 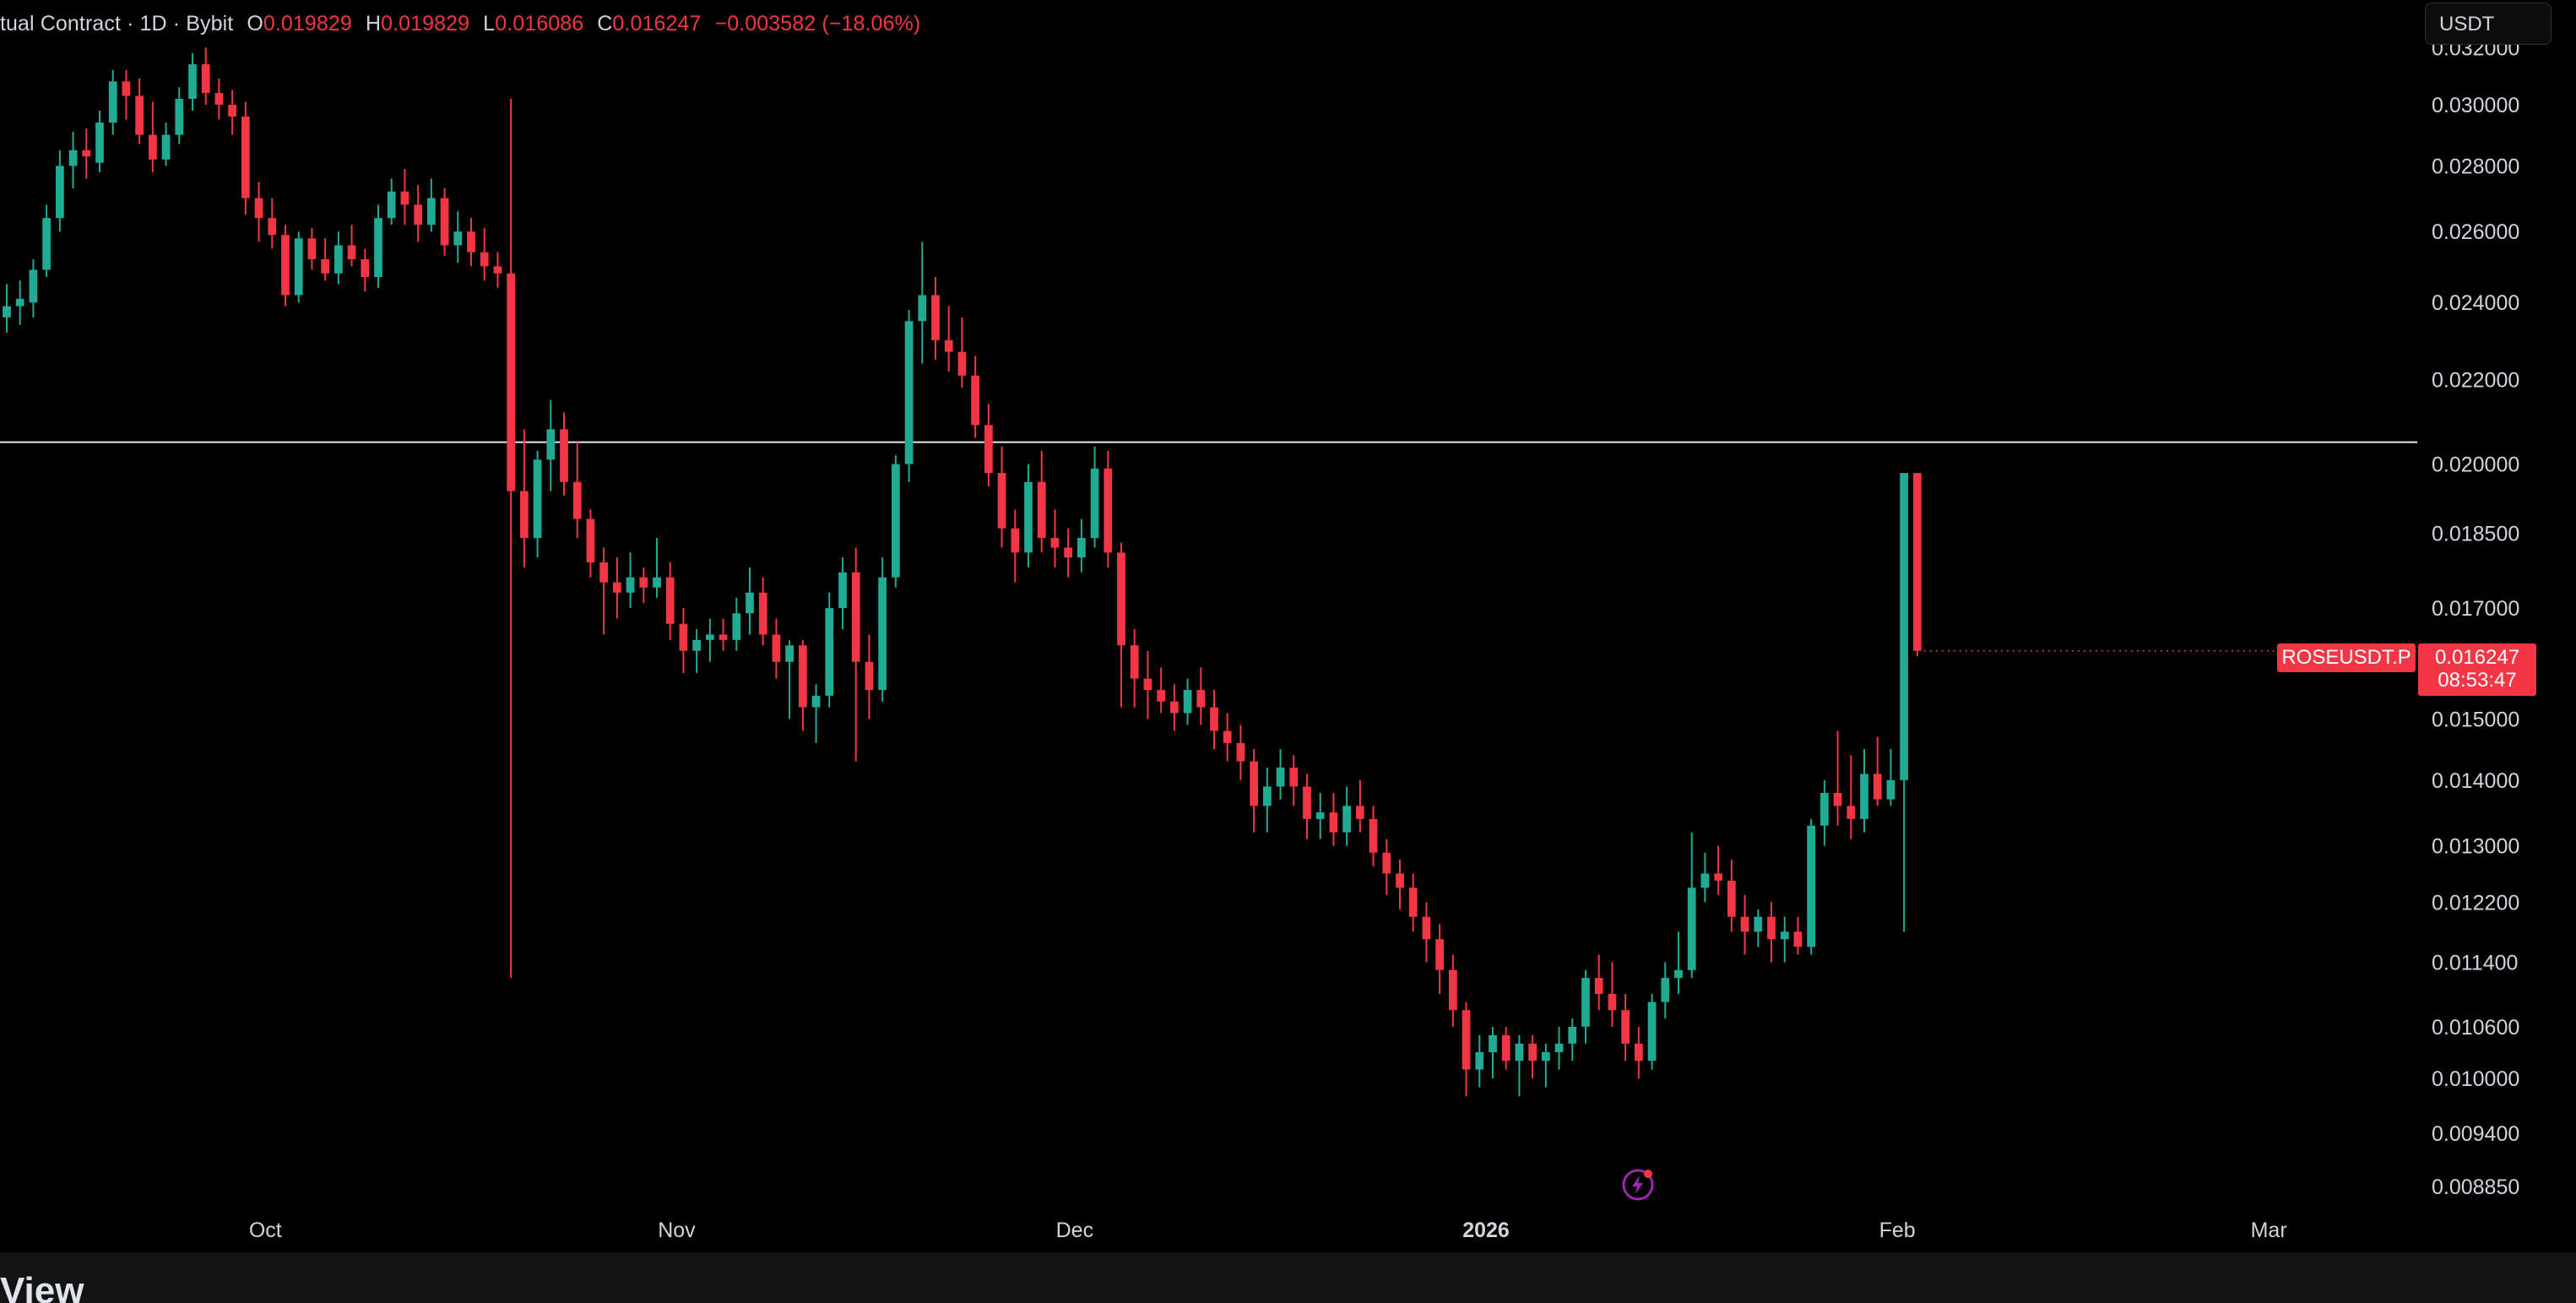 I want to click on y-tick-label: 0.024000, so click(x=2475, y=303).